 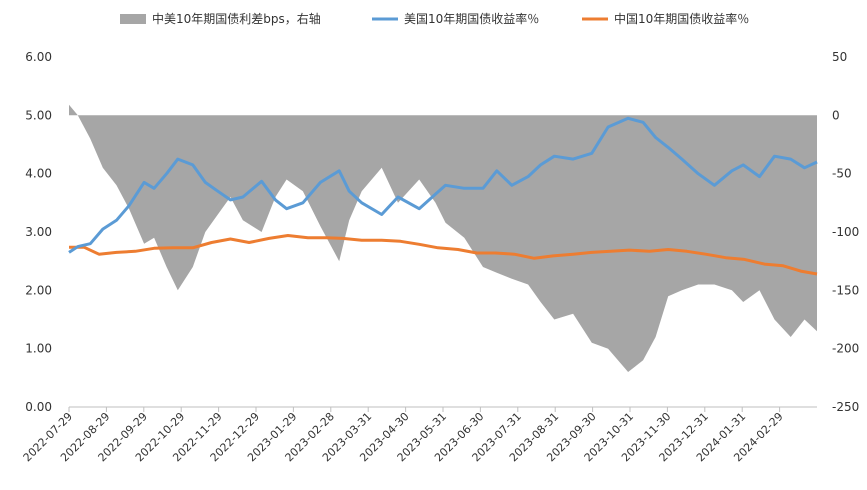 I want to click on left-axis-tick-label: 3.00, so click(x=38, y=232).